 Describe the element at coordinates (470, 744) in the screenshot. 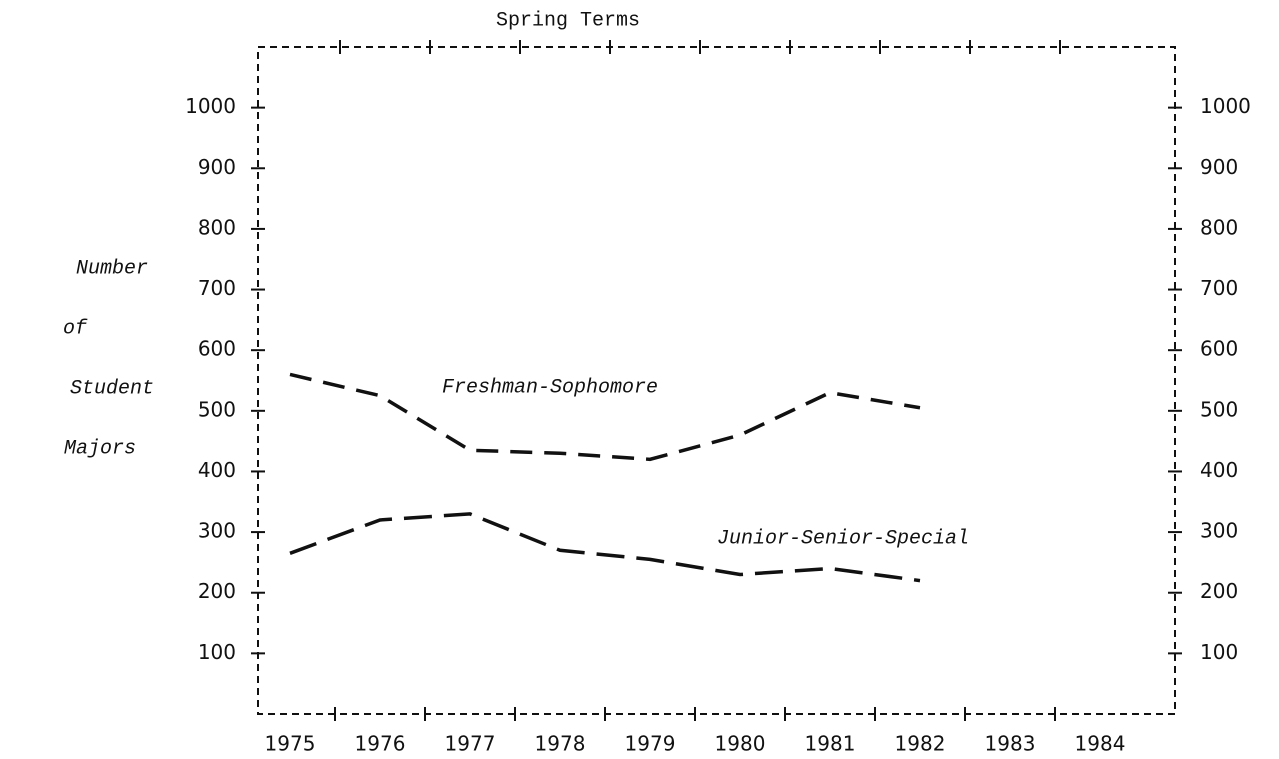

I see `x-tick-label: 1977` at that location.